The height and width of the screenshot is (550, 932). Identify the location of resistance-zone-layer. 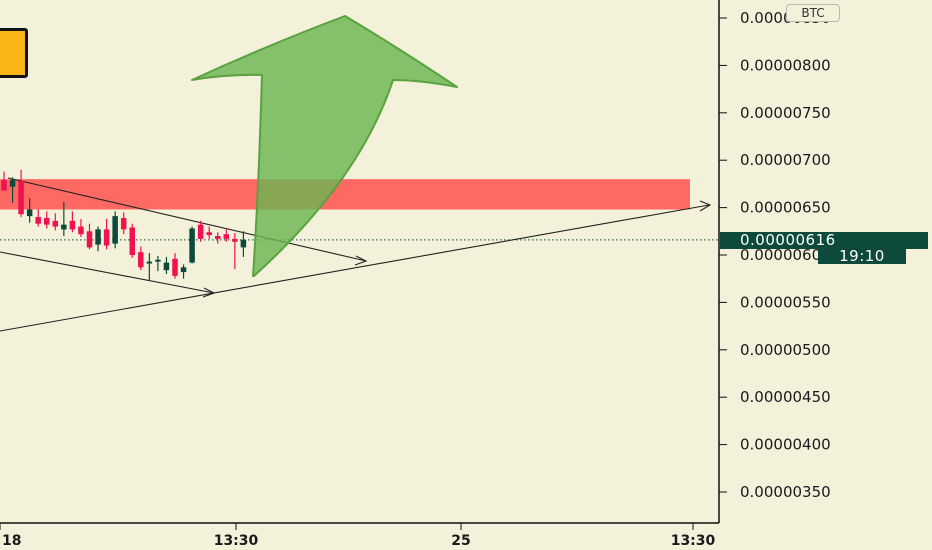
(345, 194).